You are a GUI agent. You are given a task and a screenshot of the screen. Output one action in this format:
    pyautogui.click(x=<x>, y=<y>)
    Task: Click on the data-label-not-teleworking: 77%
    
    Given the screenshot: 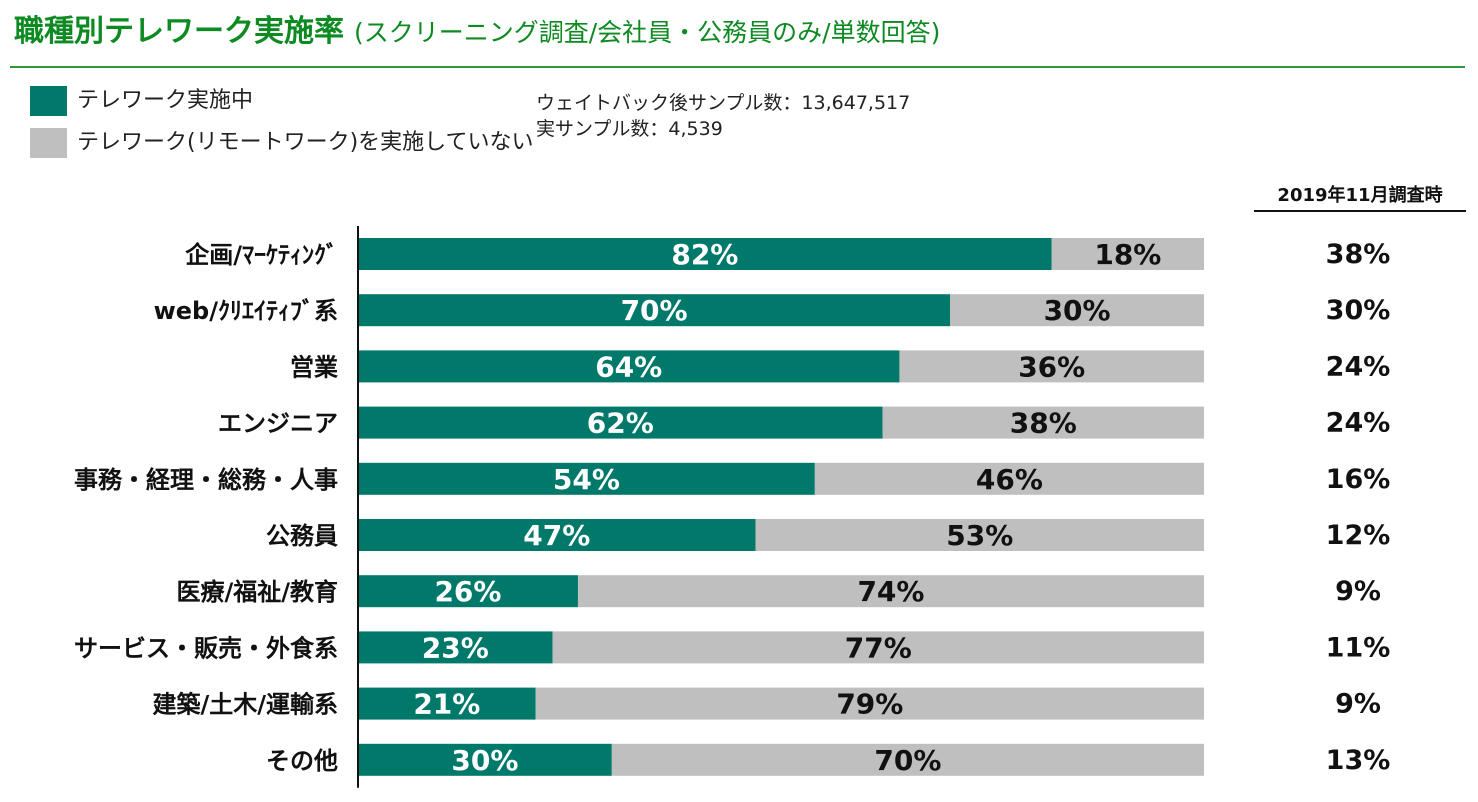 What is the action you would take?
    pyautogui.click(x=878, y=647)
    